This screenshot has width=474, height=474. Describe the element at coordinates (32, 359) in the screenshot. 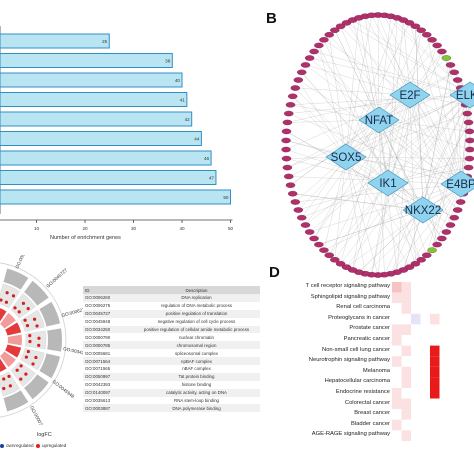

I see `go-middle-segment` at that location.